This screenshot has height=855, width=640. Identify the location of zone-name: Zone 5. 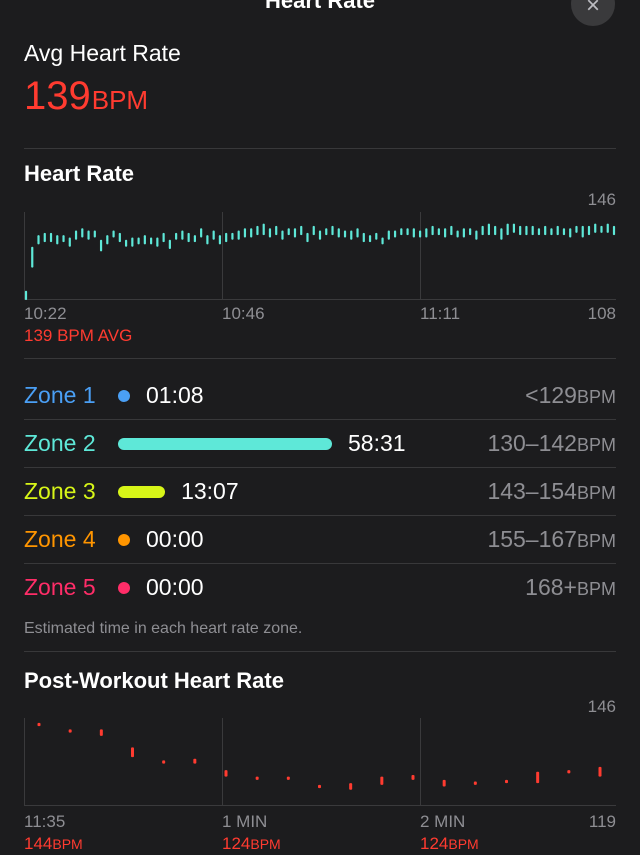
(60, 587).